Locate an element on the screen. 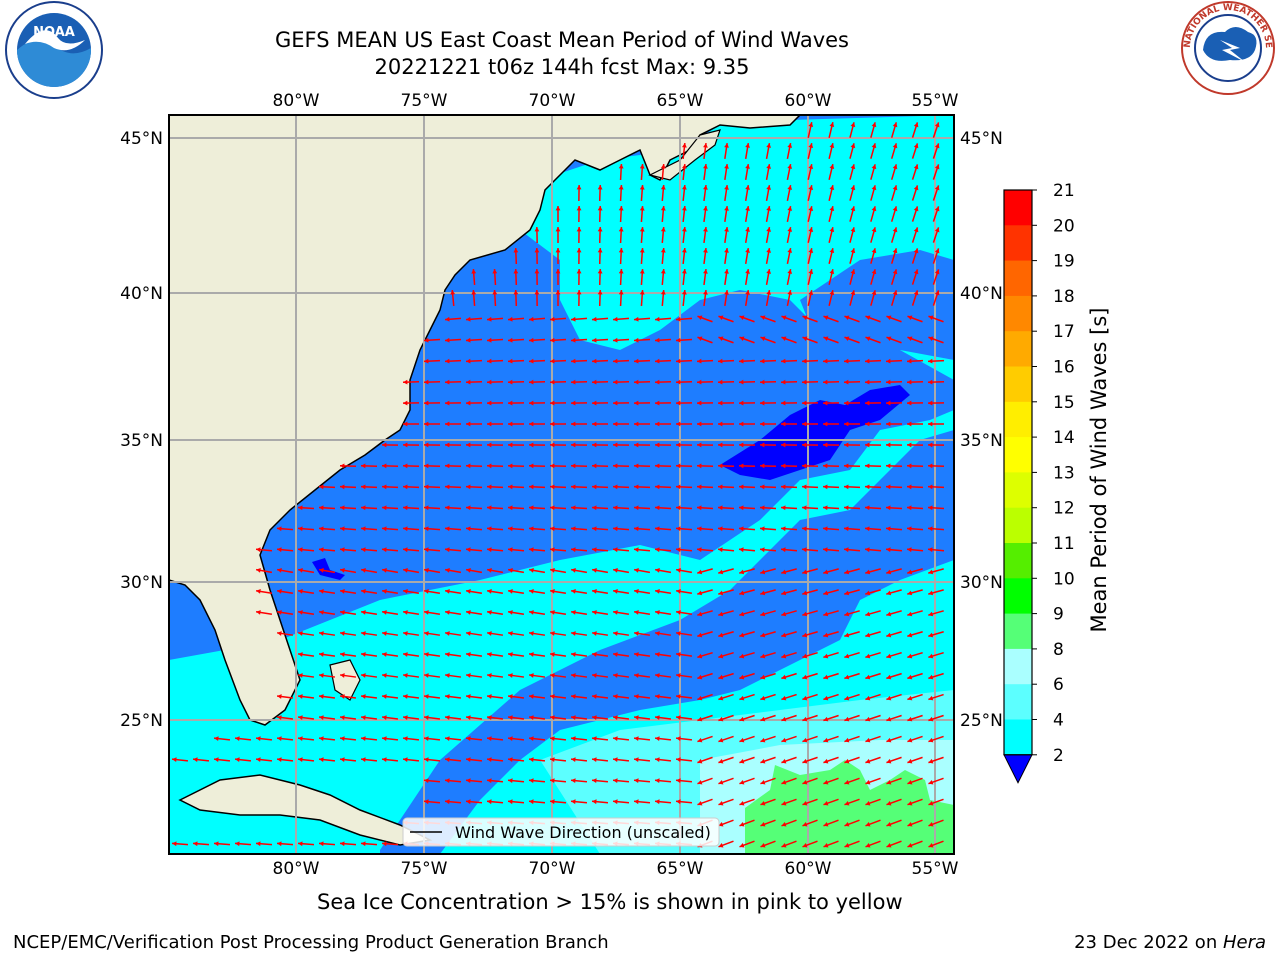  colorbar-tick-label: 14 is located at coordinates (1064, 438).